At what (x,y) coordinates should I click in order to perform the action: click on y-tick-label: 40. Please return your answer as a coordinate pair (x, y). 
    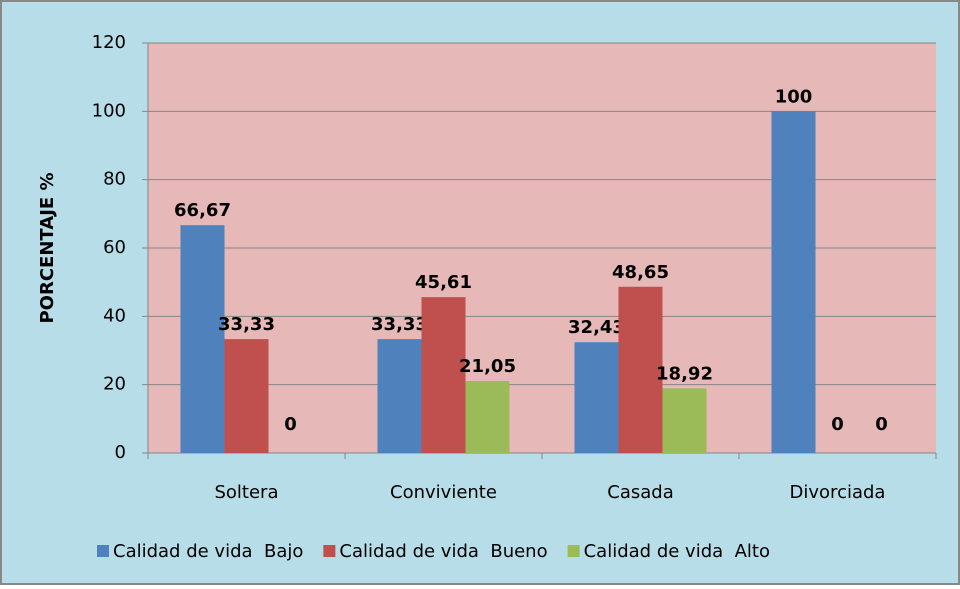
    Looking at the image, I should click on (114, 315).